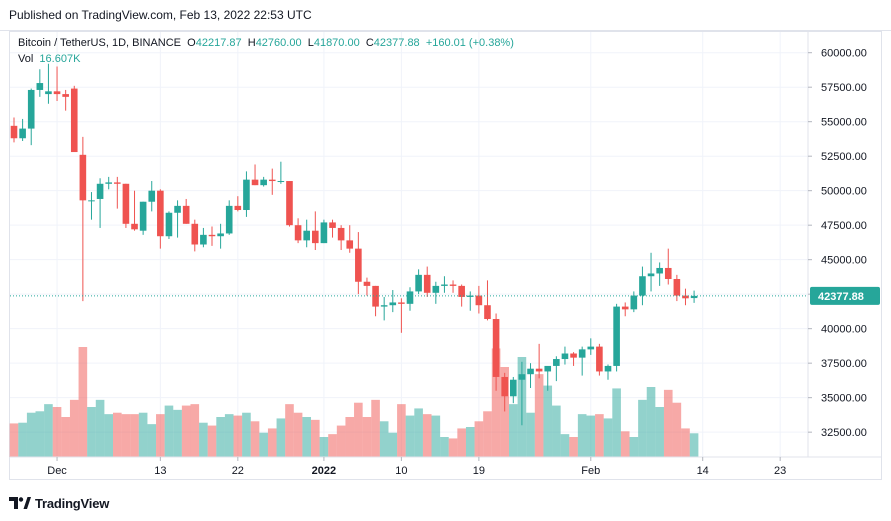  I want to click on close-value: 42377.88, so click(396, 43).